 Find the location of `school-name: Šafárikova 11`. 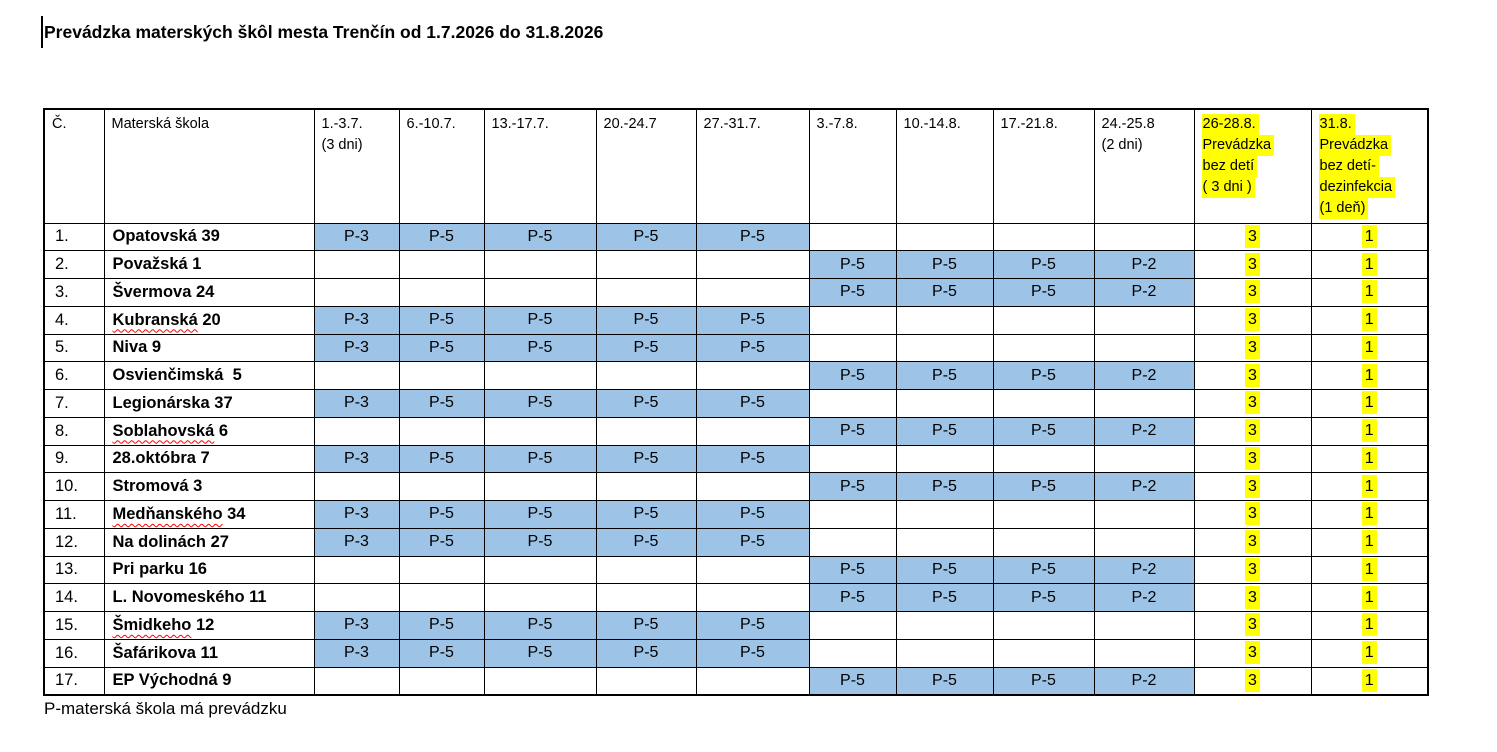

school-name: Šafárikova 11 is located at coordinates (209, 653).